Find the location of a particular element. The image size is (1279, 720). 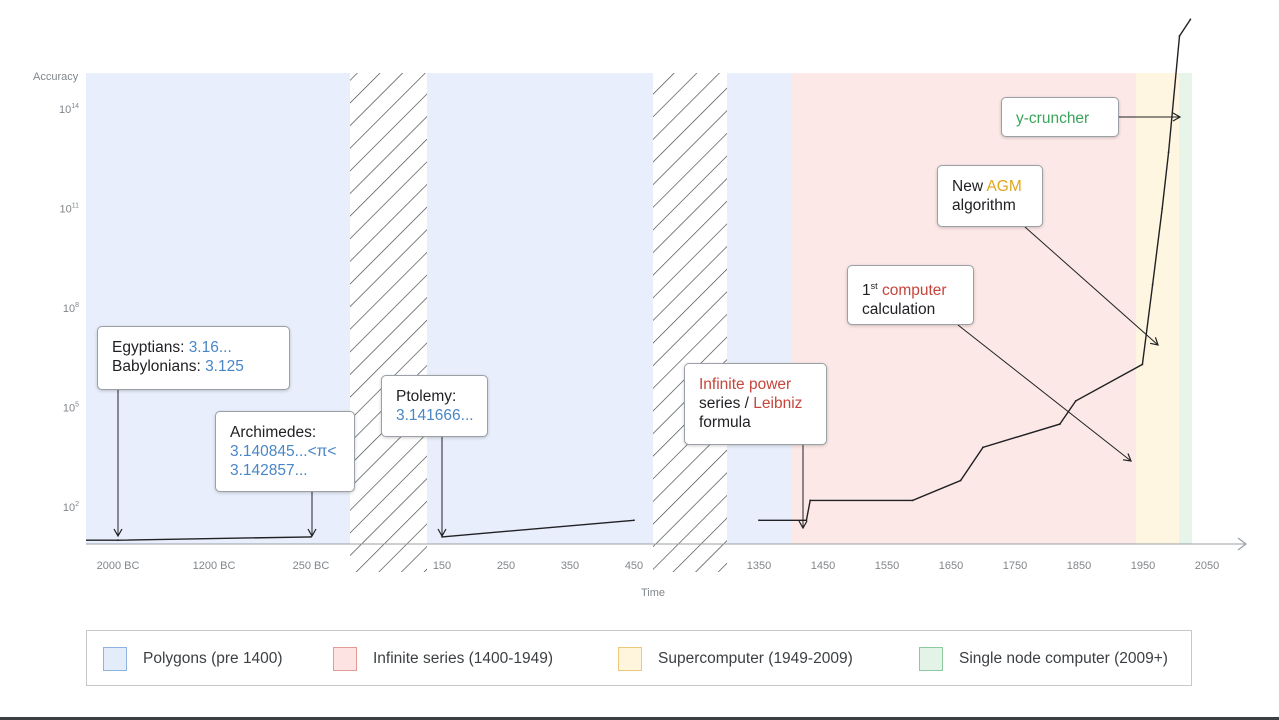

x-tick-label: 1350 is located at coordinates (759, 566).